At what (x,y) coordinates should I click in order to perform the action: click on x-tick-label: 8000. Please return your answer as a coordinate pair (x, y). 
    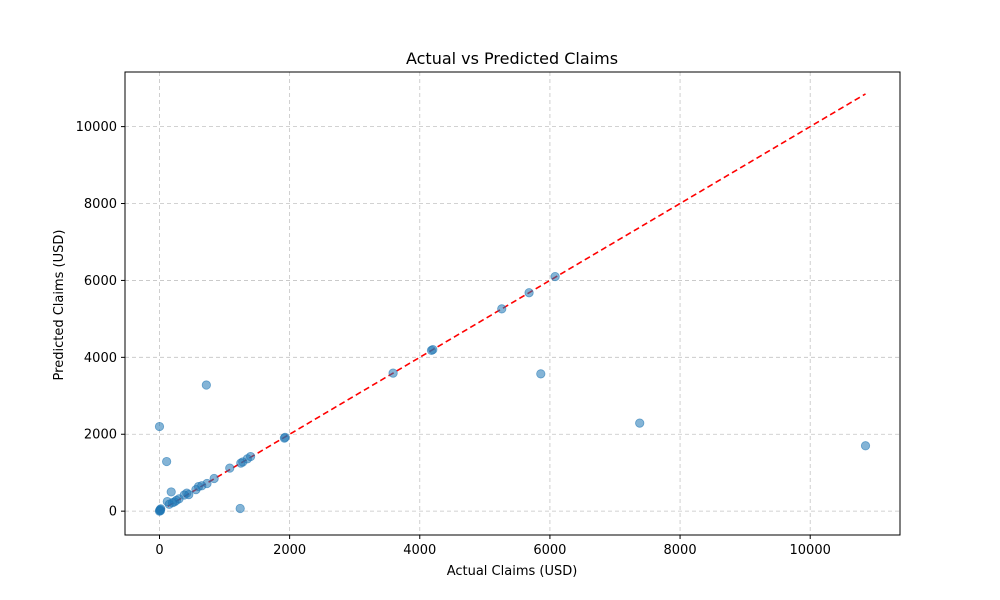
    Looking at the image, I should click on (680, 550).